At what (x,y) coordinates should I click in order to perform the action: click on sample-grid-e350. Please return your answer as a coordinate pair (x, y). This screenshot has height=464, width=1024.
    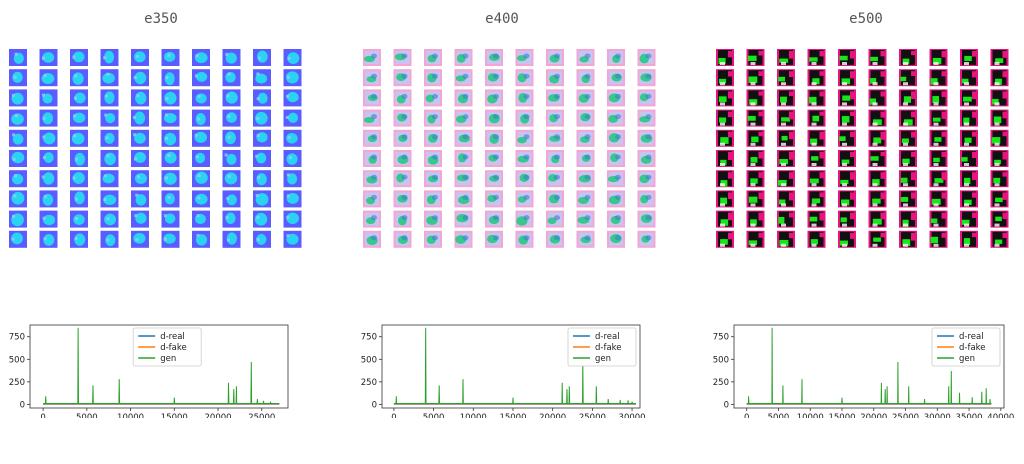
    Looking at the image, I should click on (155, 148).